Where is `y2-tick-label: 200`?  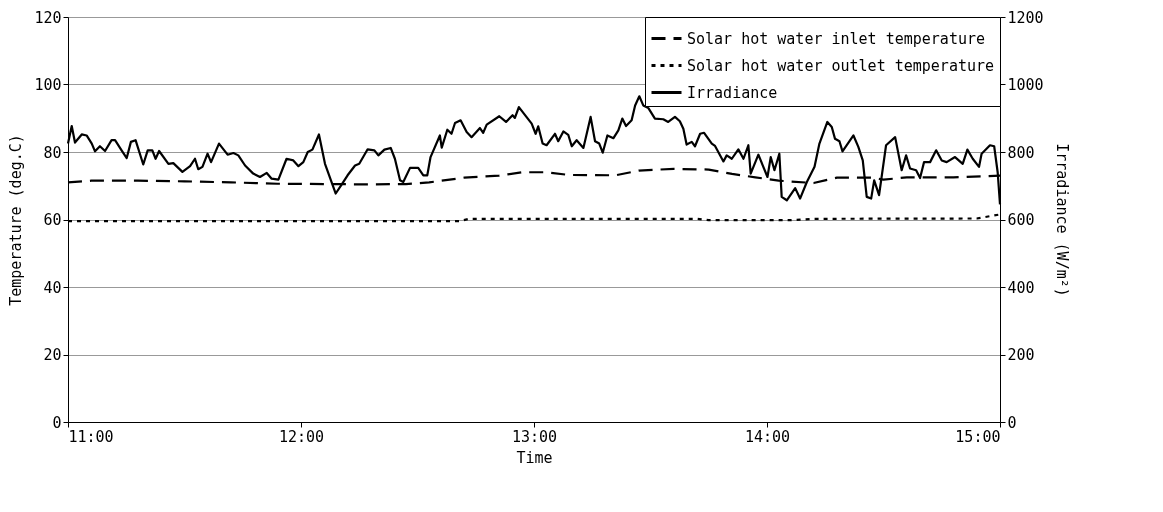 y2-tick-label: 200 is located at coordinates (1021, 355).